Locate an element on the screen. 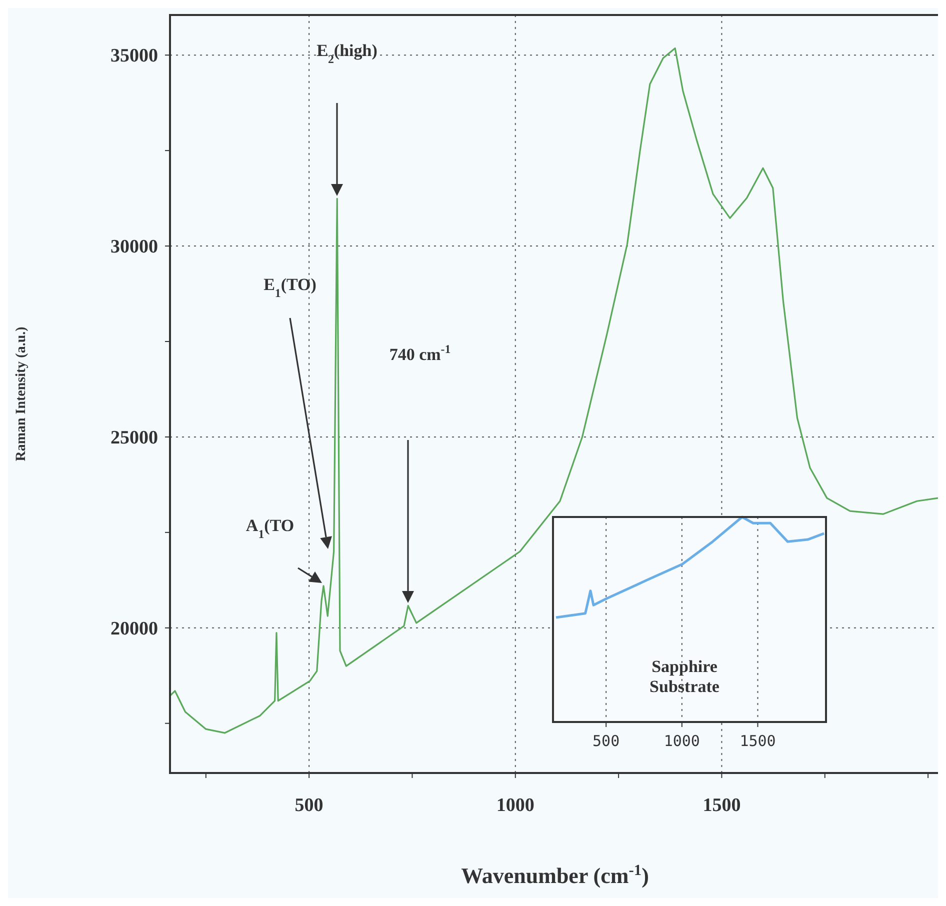 The width and height of the screenshot is (946, 906). annotation: 740 cm$^{-1}$ is located at coordinates (420, 353).